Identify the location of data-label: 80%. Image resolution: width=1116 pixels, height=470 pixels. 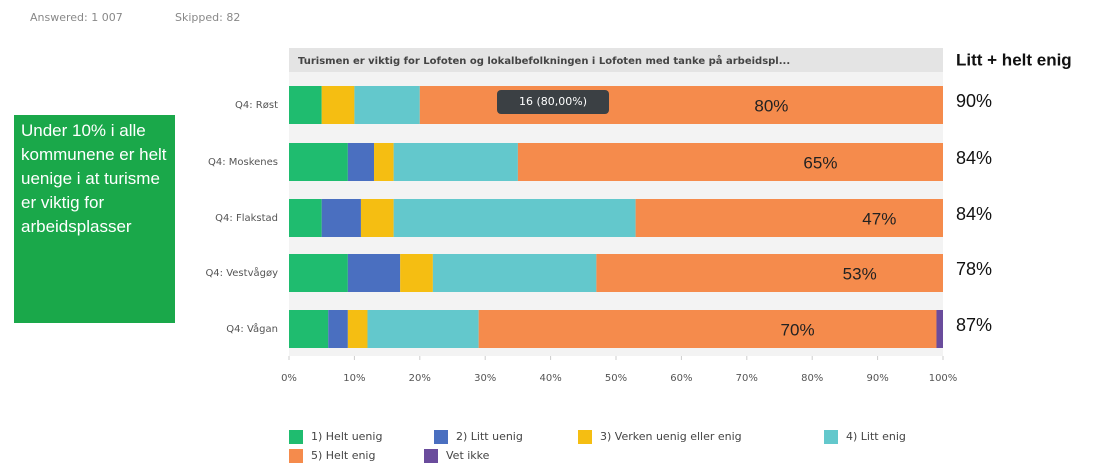
(771, 105).